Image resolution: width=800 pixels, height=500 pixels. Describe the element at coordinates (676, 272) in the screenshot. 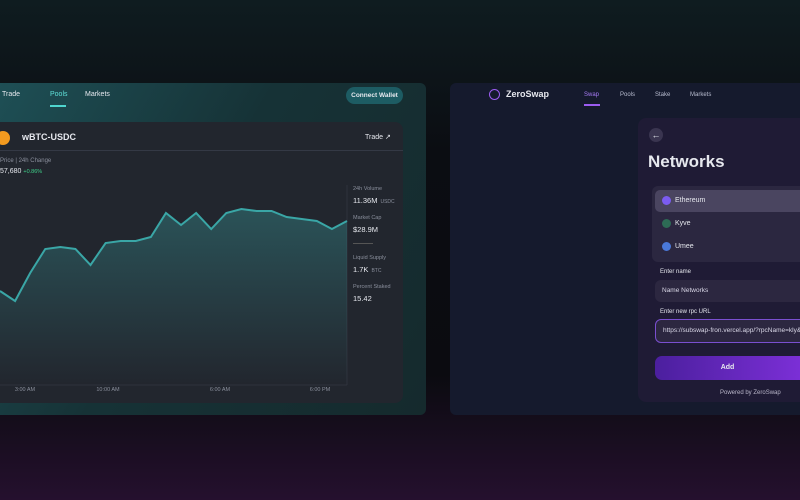

I see `name-label: Enter name` at that location.